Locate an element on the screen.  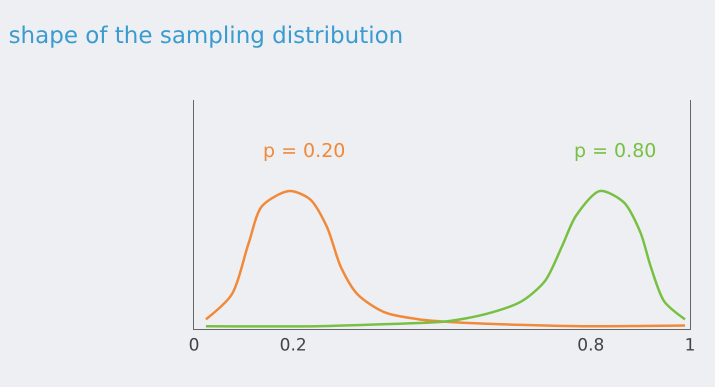
x-tick-label: 0.2 is located at coordinates (293, 345).